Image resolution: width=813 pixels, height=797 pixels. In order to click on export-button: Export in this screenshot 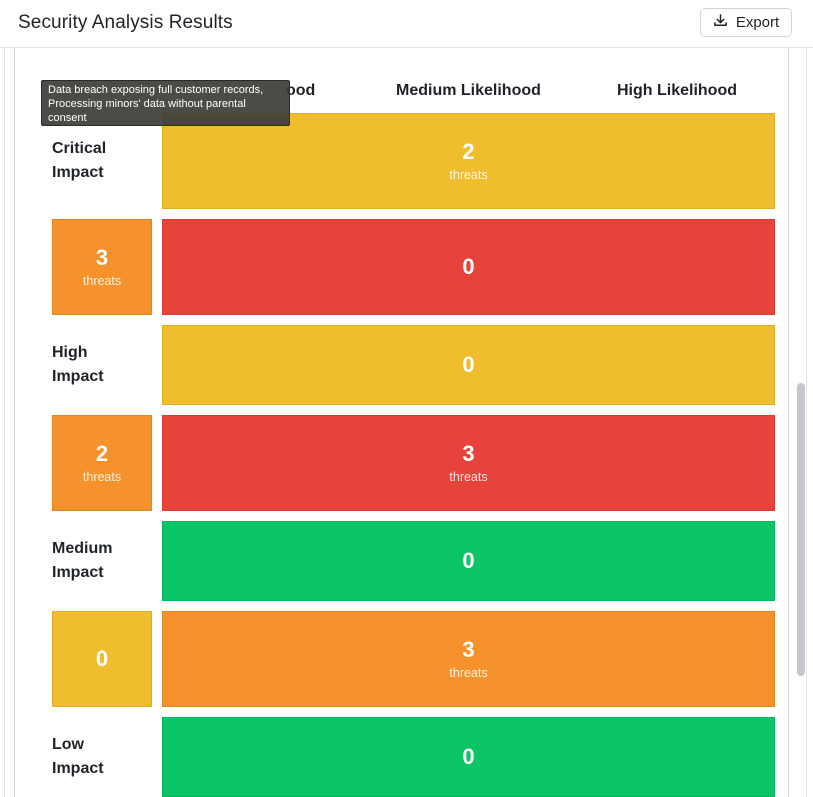, I will do `click(746, 22)`.